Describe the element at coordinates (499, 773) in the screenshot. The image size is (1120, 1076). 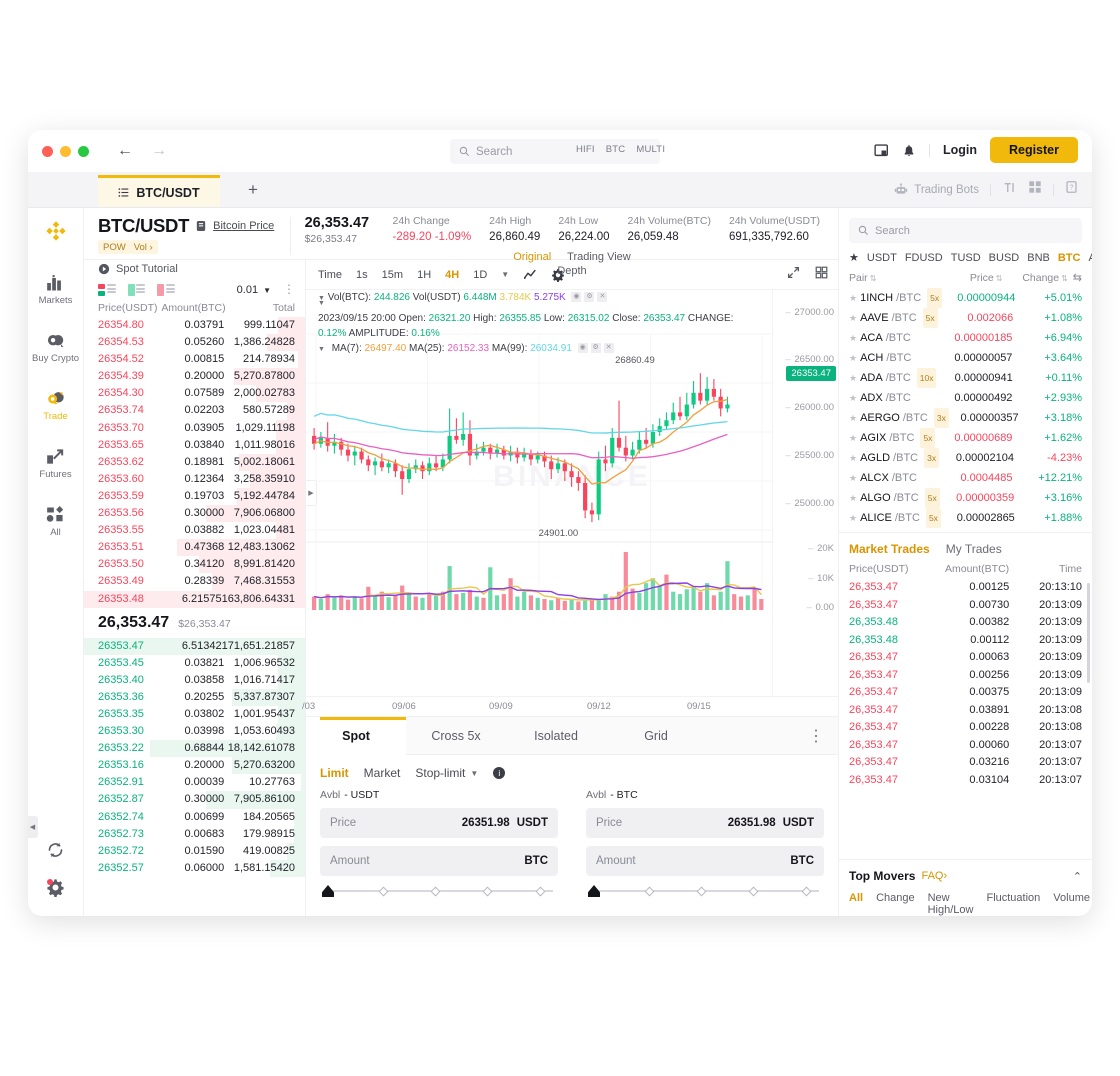
I see `info-icon: i` at that location.